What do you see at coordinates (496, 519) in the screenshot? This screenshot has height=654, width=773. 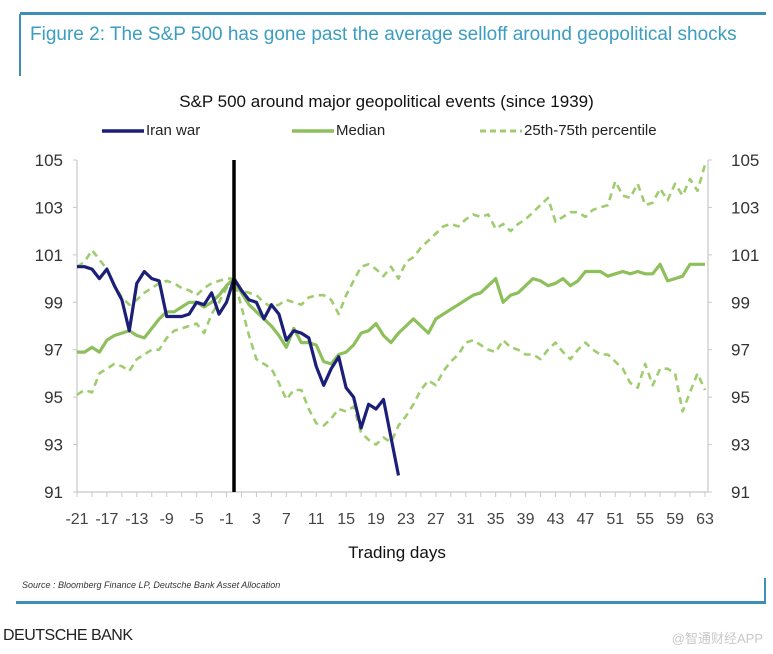 I see `x-tick-label: 35` at bounding box center [496, 519].